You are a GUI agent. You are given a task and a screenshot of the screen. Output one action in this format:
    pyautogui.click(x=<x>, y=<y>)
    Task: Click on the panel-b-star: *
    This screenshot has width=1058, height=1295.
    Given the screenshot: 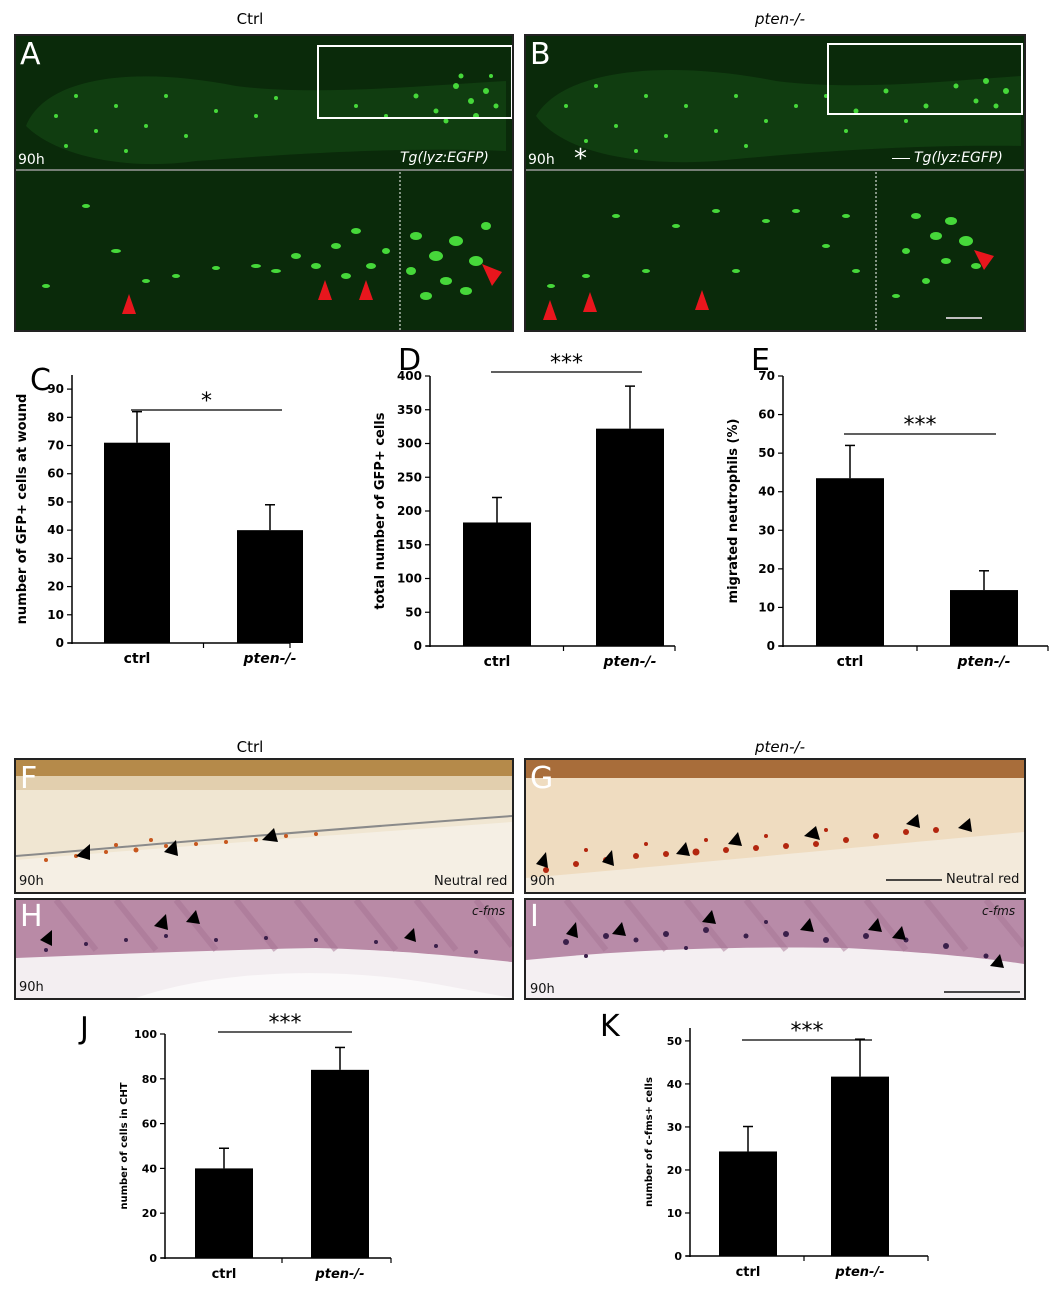 What is the action you would take?
    pyautogui.click(x=580, y=159)
    